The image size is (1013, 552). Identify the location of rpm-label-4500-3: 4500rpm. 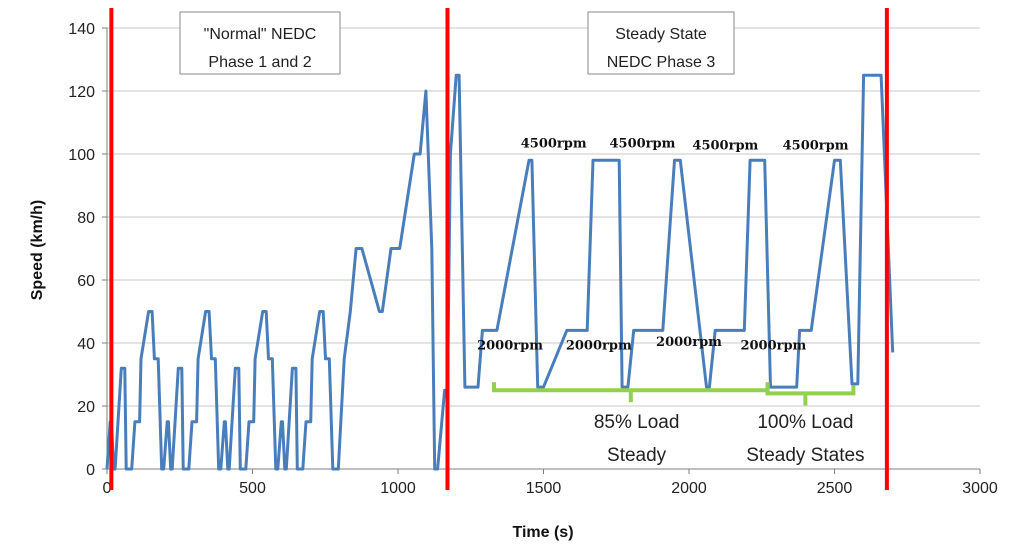
(816, 145).